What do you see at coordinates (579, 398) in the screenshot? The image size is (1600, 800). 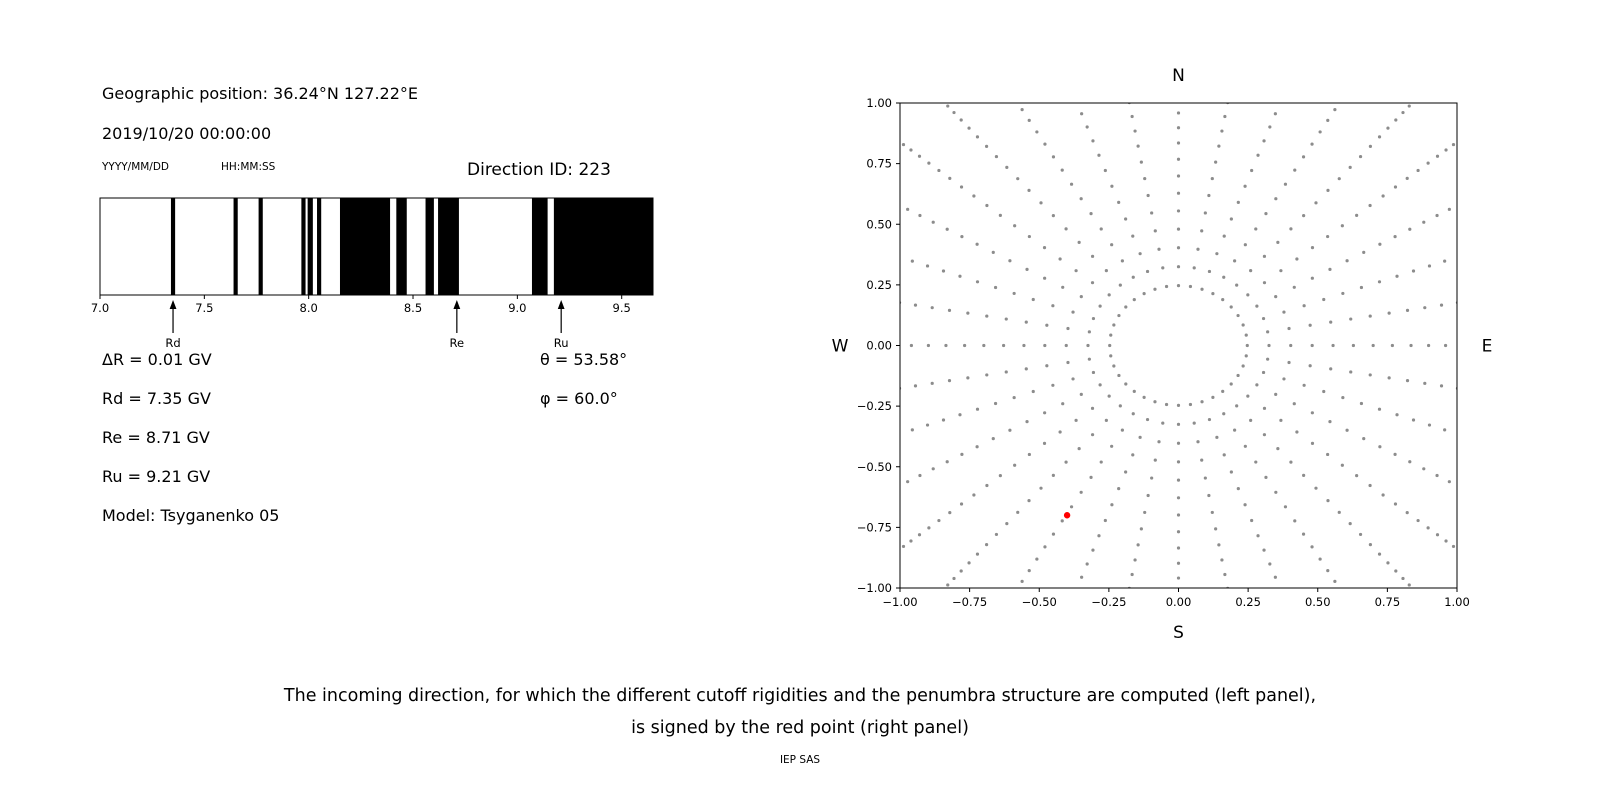 I see `phi-text: φ = 60.0°` at bounding box center [579, 398].